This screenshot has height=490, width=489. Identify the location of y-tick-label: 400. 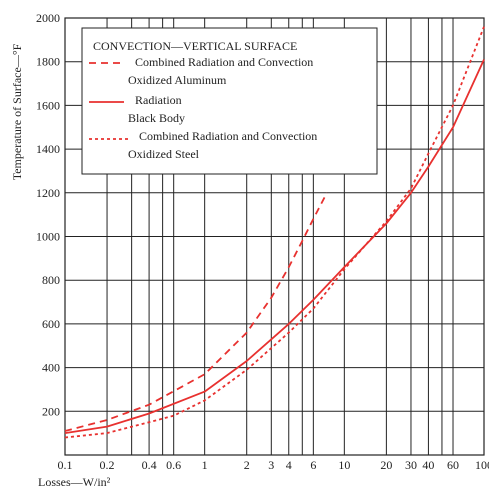
(51, 368).